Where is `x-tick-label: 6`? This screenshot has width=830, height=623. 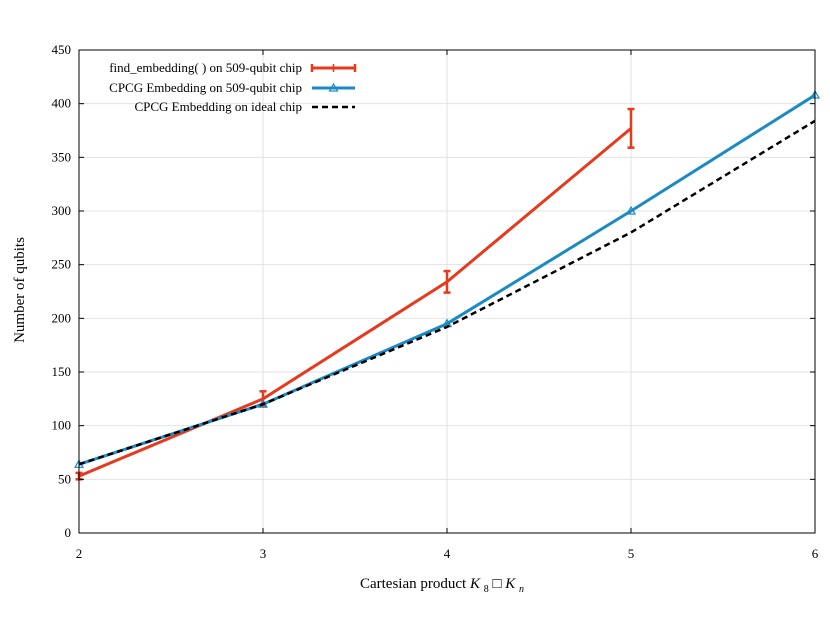
x-tick-label: 6 is located at coordinates (815, 553).